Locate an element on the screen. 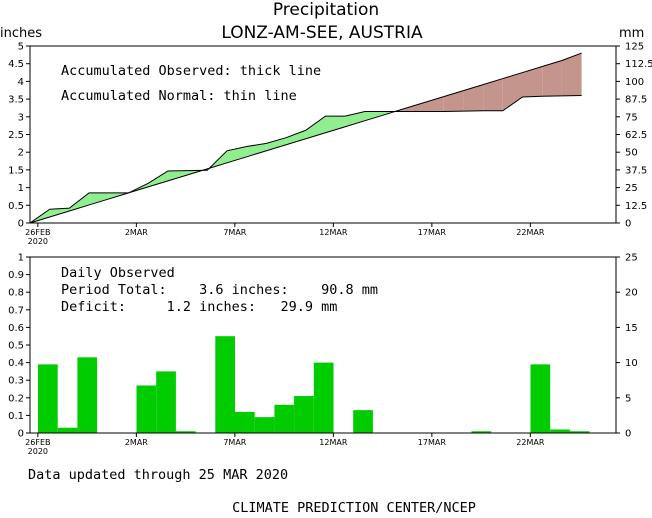 The image size is (652, 518). top-left-tick-label: 2.5 is located at coordinates (16, 135).